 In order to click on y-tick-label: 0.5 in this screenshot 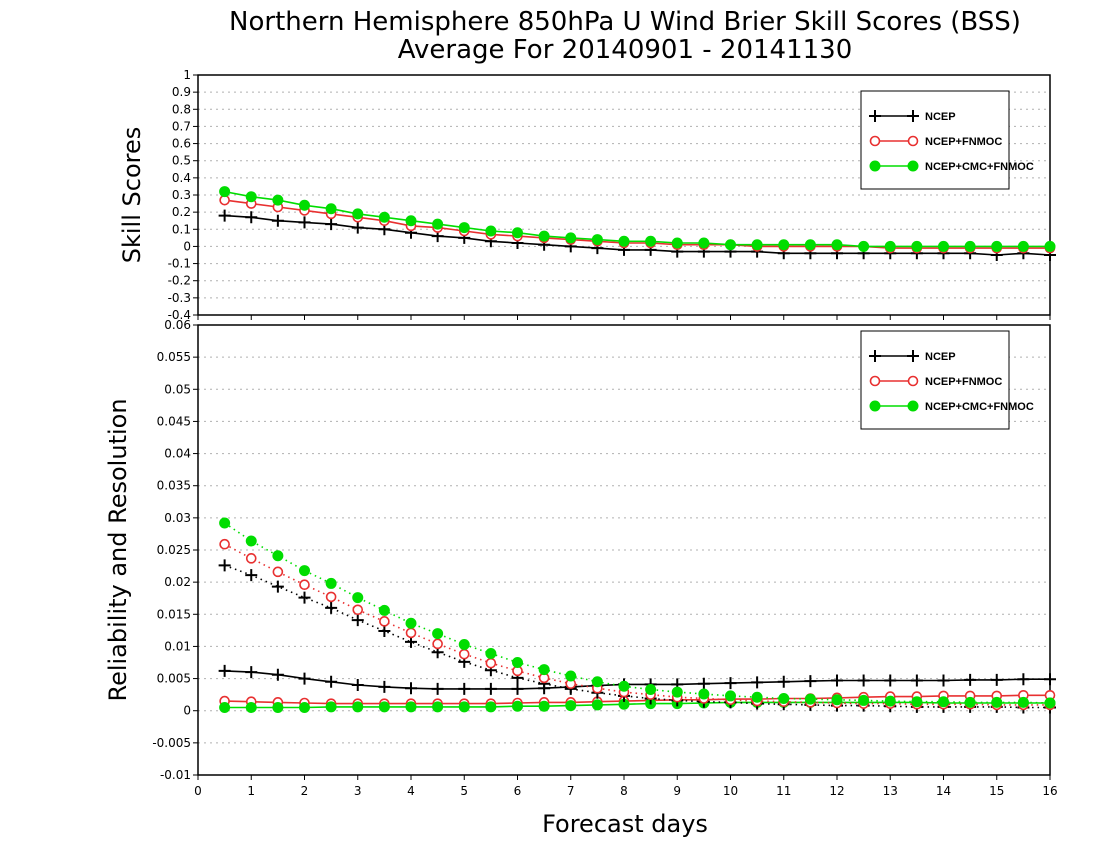, I will do `click(181, 161)`.